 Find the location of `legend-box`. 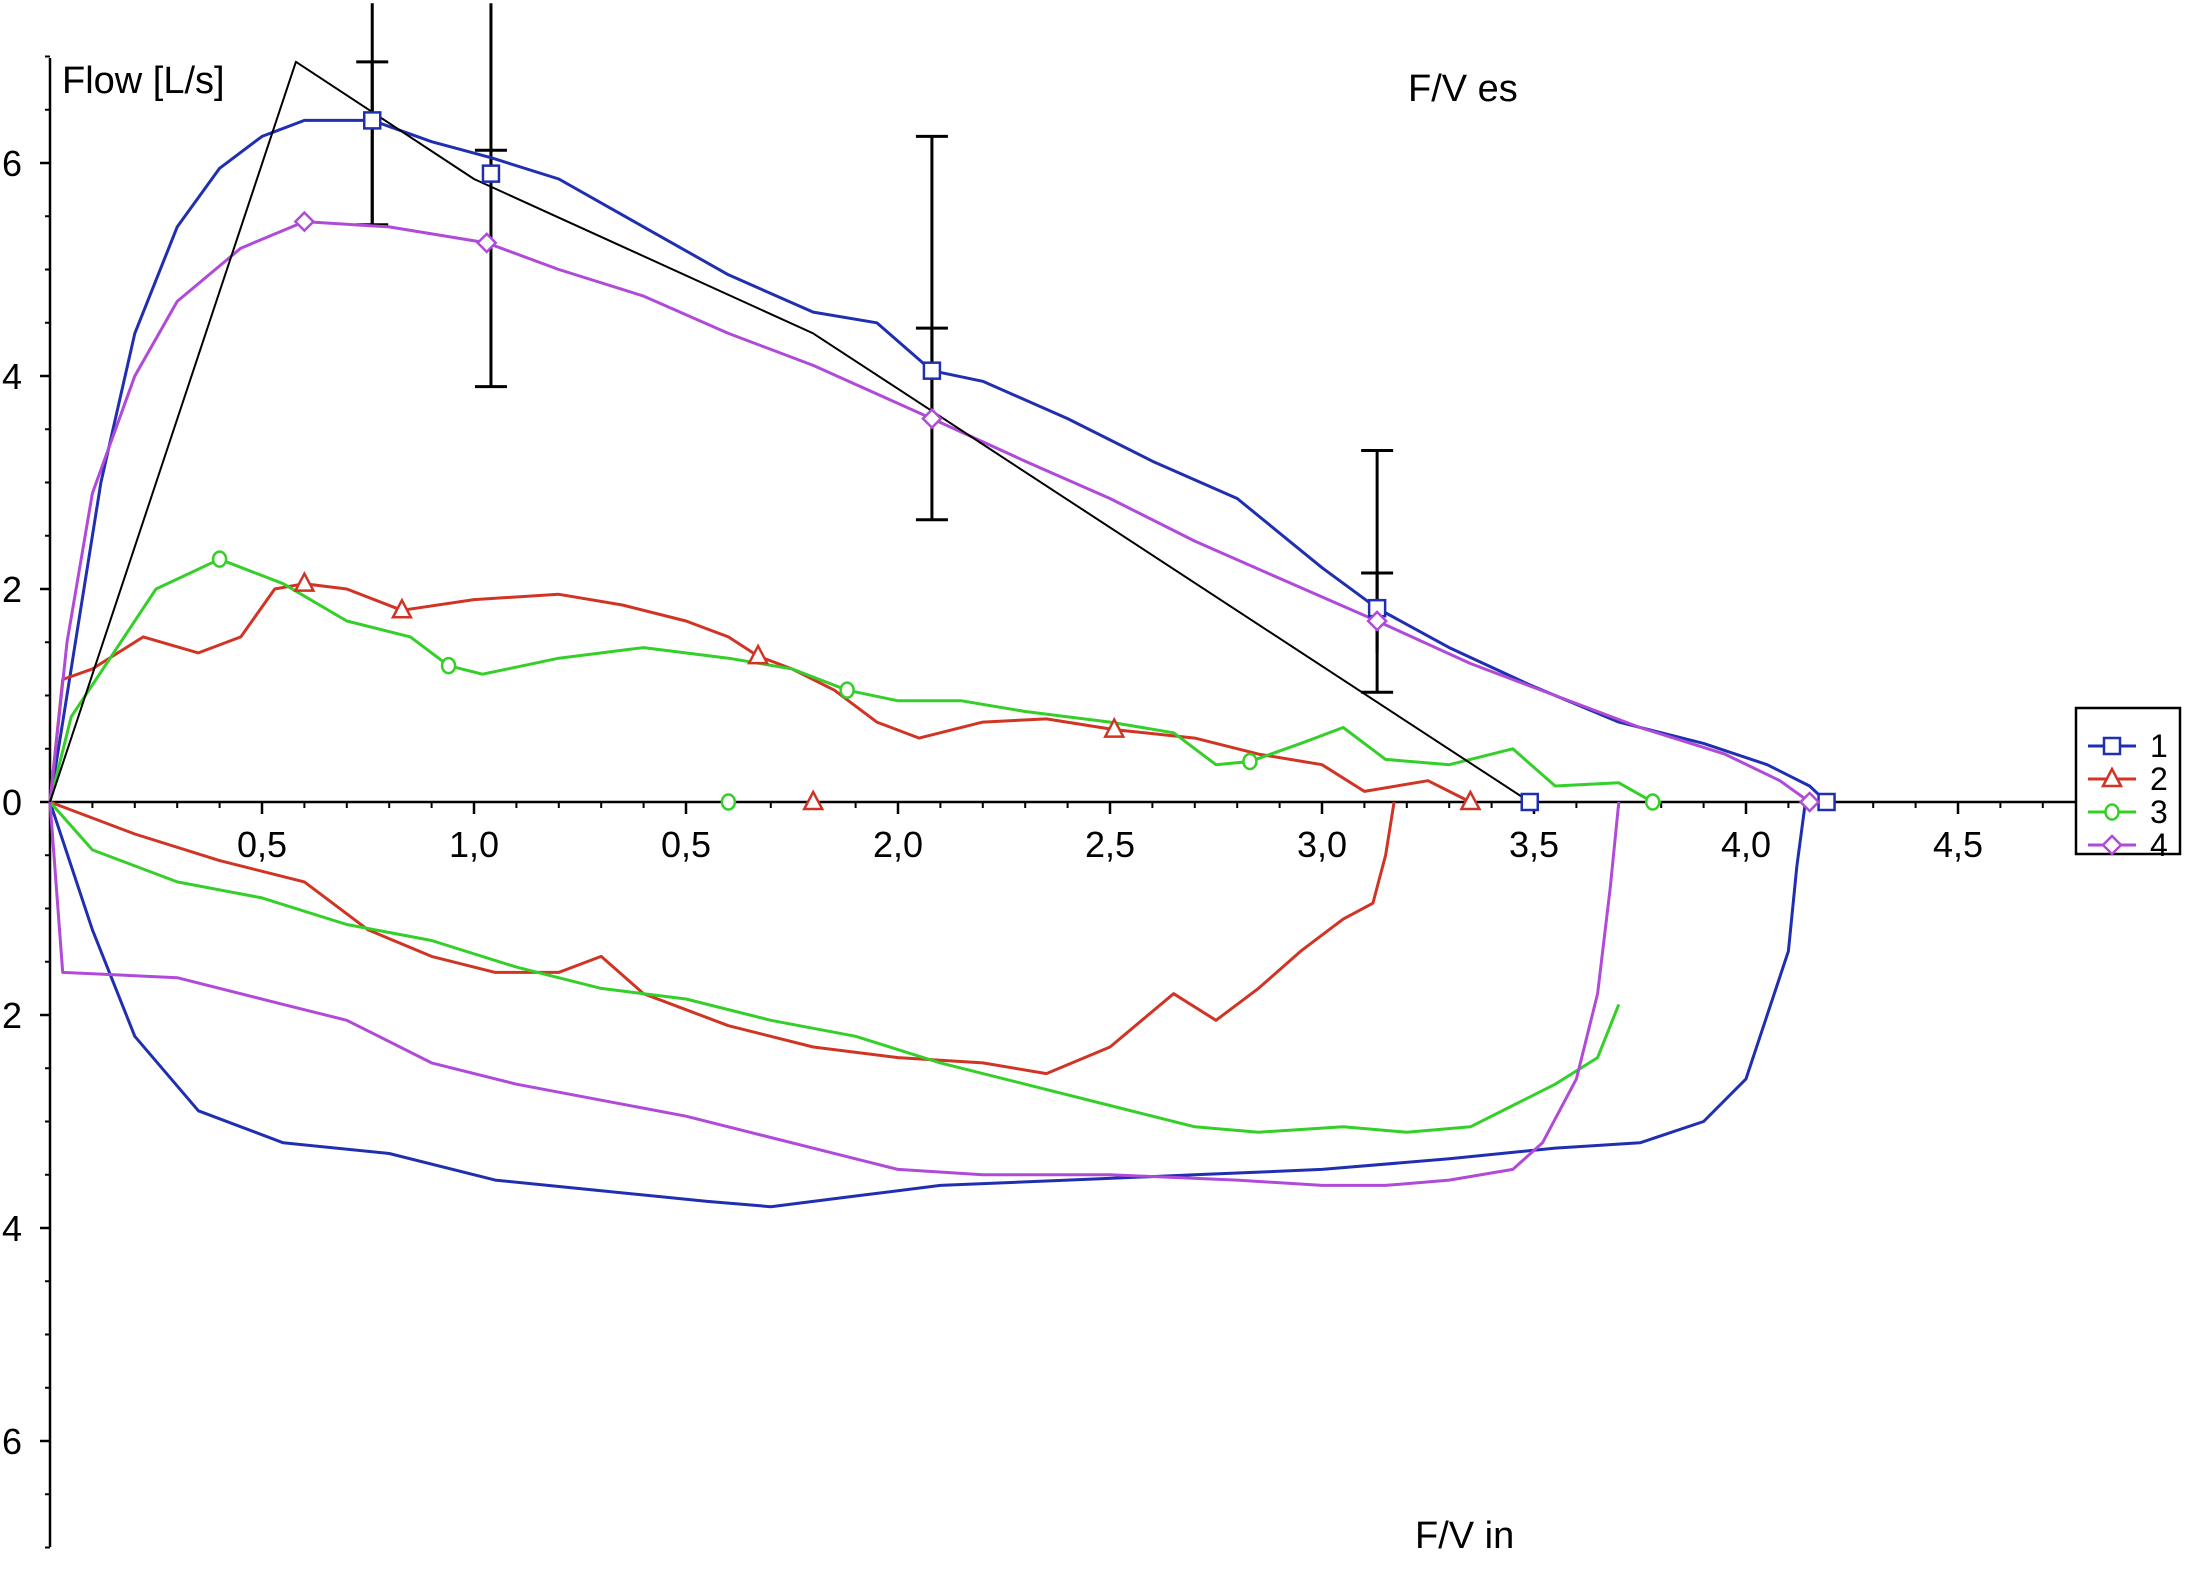

legend-box is located at coordinates (2128, 781).